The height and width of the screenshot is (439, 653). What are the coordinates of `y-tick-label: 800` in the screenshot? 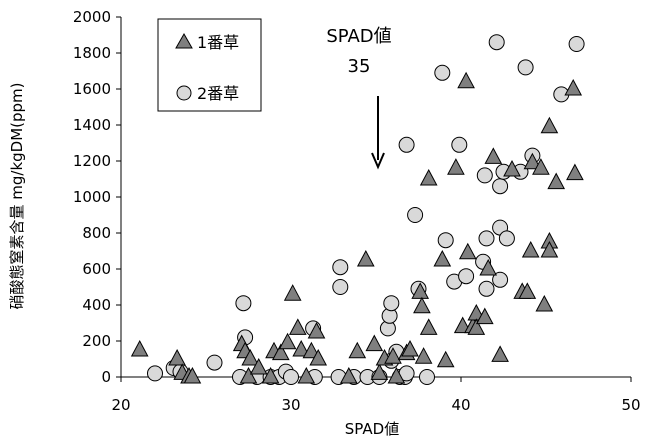 It's located at (96, 233).